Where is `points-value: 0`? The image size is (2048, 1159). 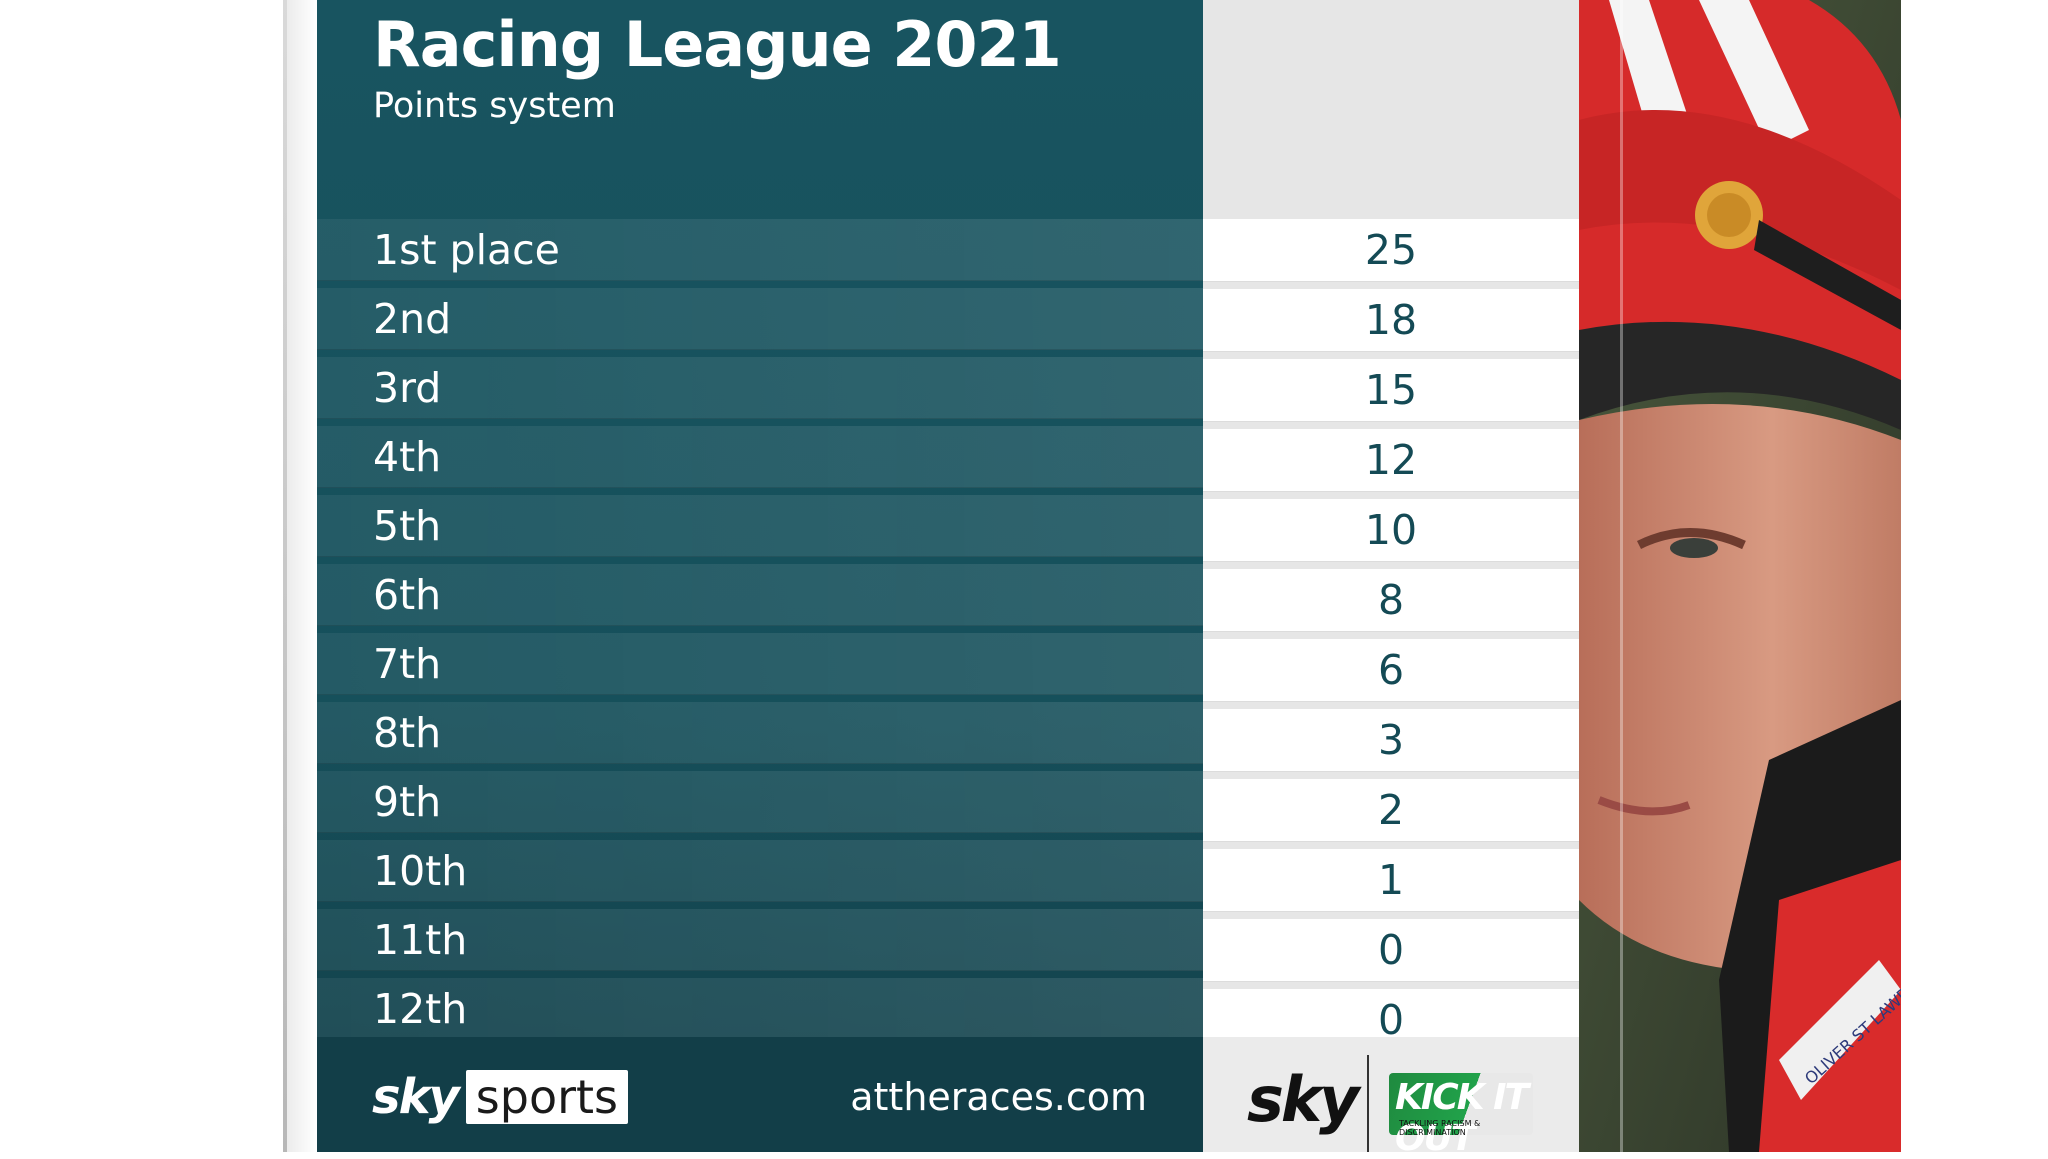 points-value: 0 is located at coordinates (1391, 950).